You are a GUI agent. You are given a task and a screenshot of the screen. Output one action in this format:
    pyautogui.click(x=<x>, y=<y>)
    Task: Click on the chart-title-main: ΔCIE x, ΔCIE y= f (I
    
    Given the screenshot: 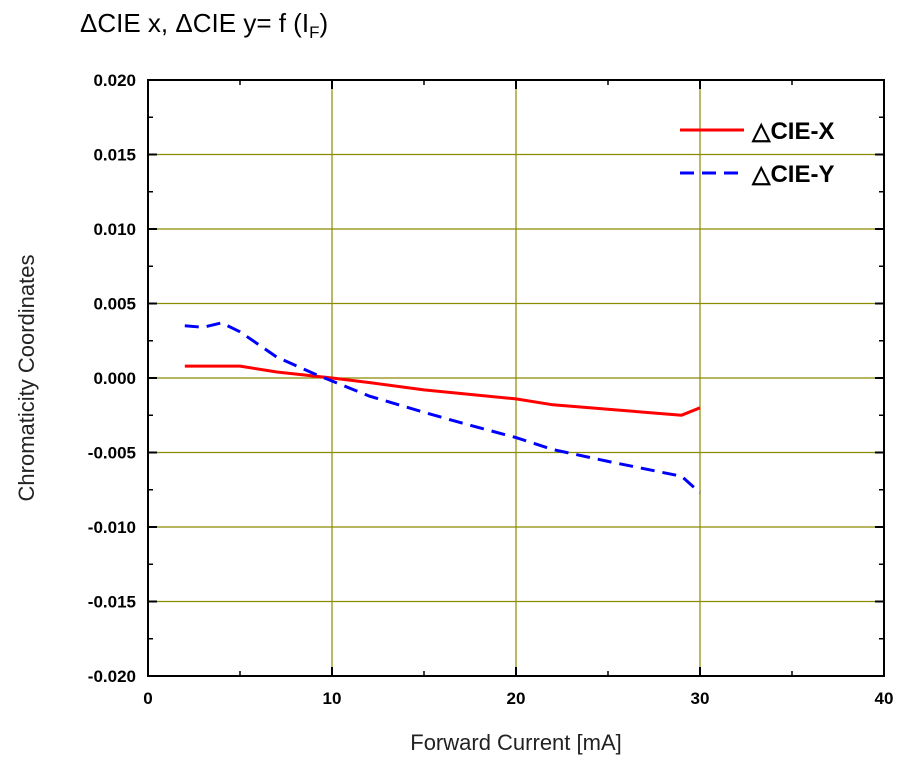 What is the action you would take?
    pyautogui.click(x=195, y=23)
    